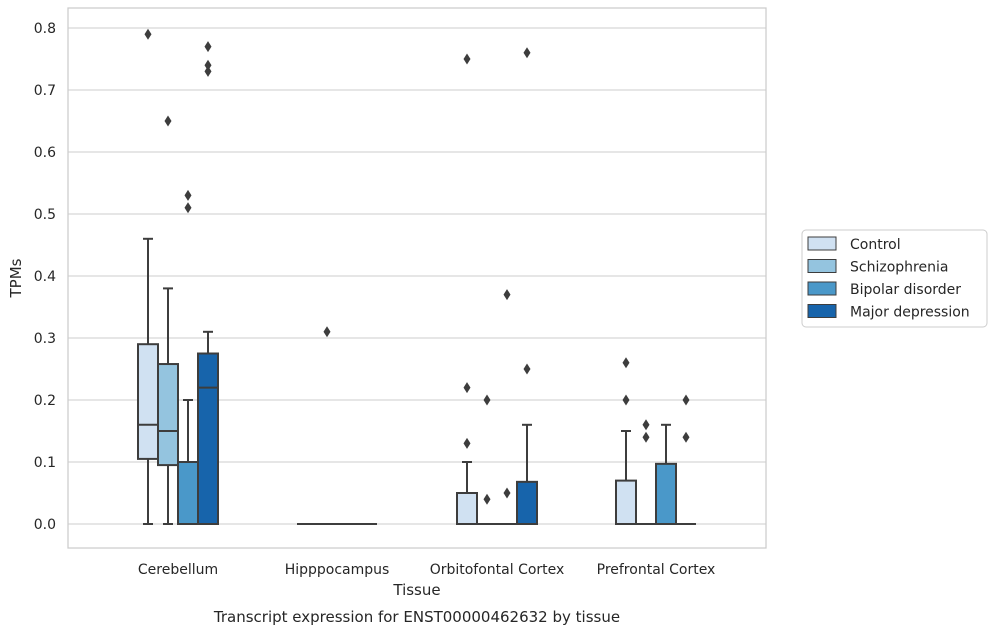  Describe the element at coordinates (45, 153) in the screenshot. I see `y-tick-label: 0.6` at that location.